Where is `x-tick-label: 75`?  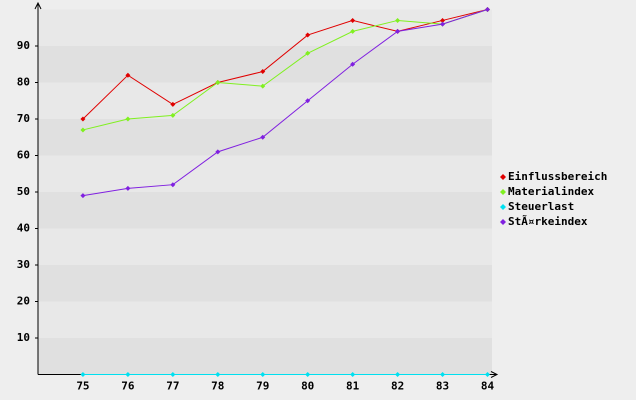
x-tick-label: 75 is located at coordinates (82, 386).